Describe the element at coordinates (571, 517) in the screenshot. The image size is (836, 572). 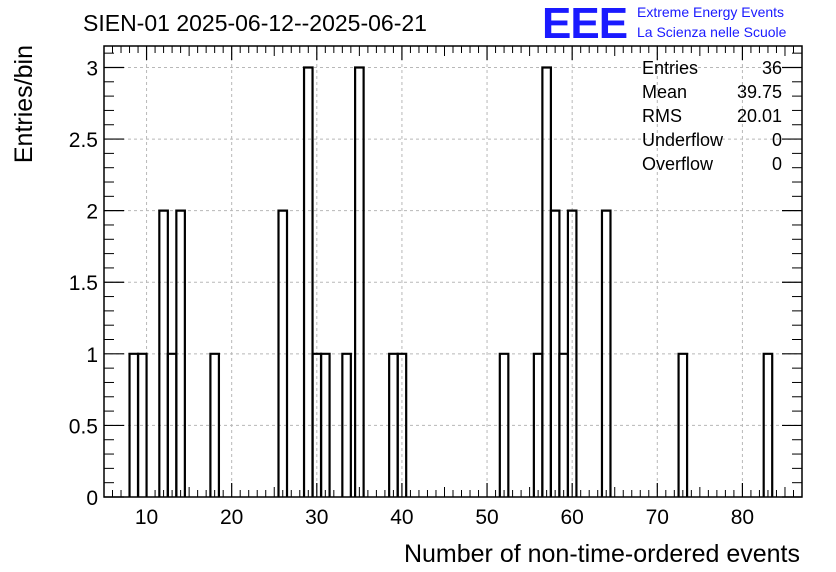
I see `x-tick-label: 60` at that location.